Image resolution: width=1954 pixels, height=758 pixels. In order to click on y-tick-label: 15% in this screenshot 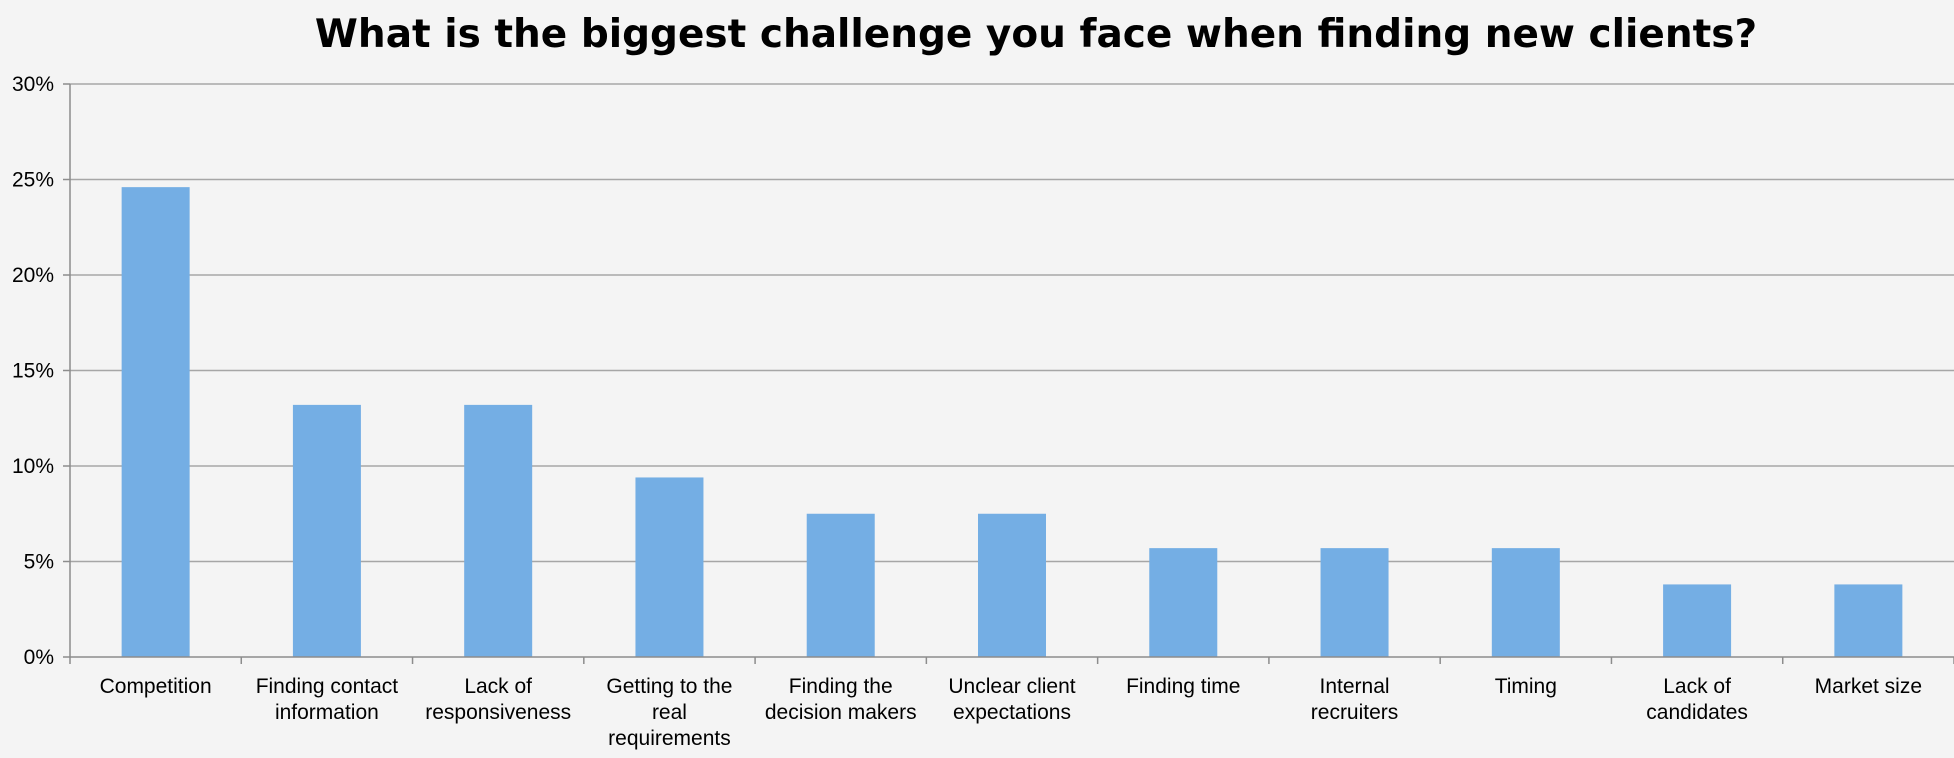, I will do `click(33, 371)`.